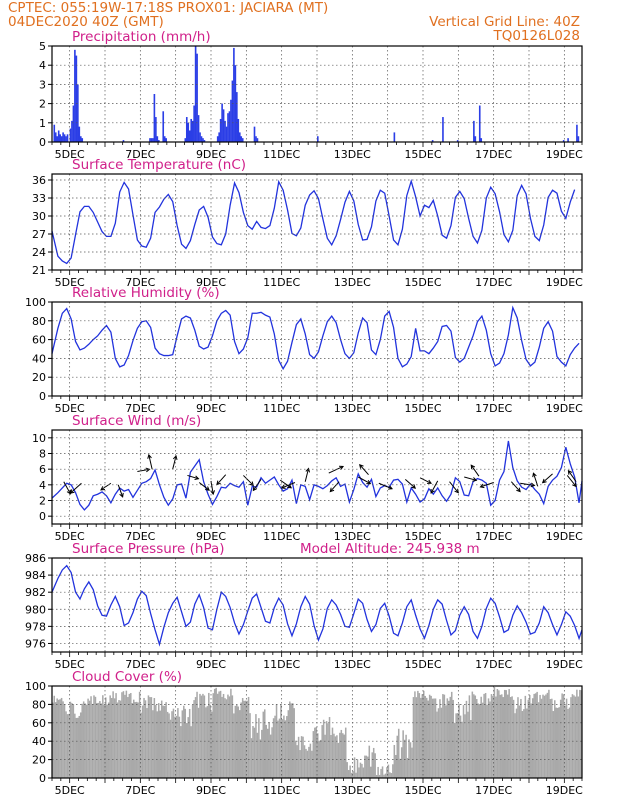 The image size is (618, 800). What do you see at coordinates (35, 643) in the screenshot?
I see `pressure-ytick-label: 976` at bounding box center [35, 643].